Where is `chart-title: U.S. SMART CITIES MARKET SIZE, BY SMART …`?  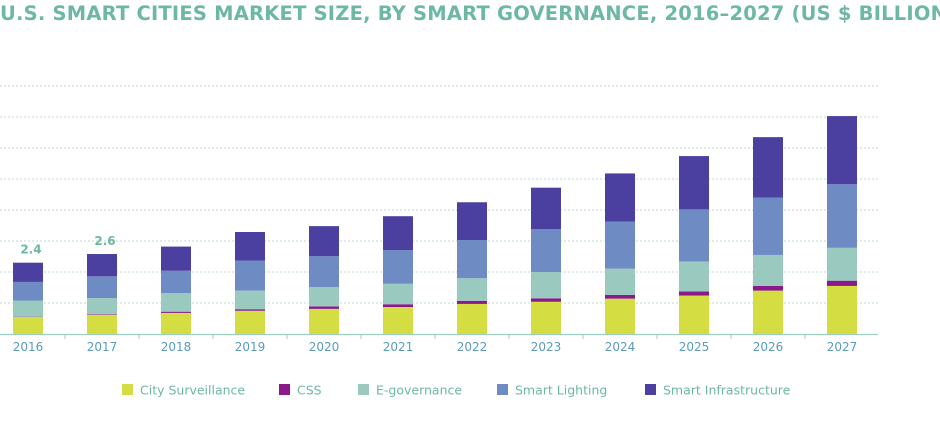
chart-title: U.S. SMART CITIES MARKET SIZE, BY SMART … is located at coordinates (470, 13).